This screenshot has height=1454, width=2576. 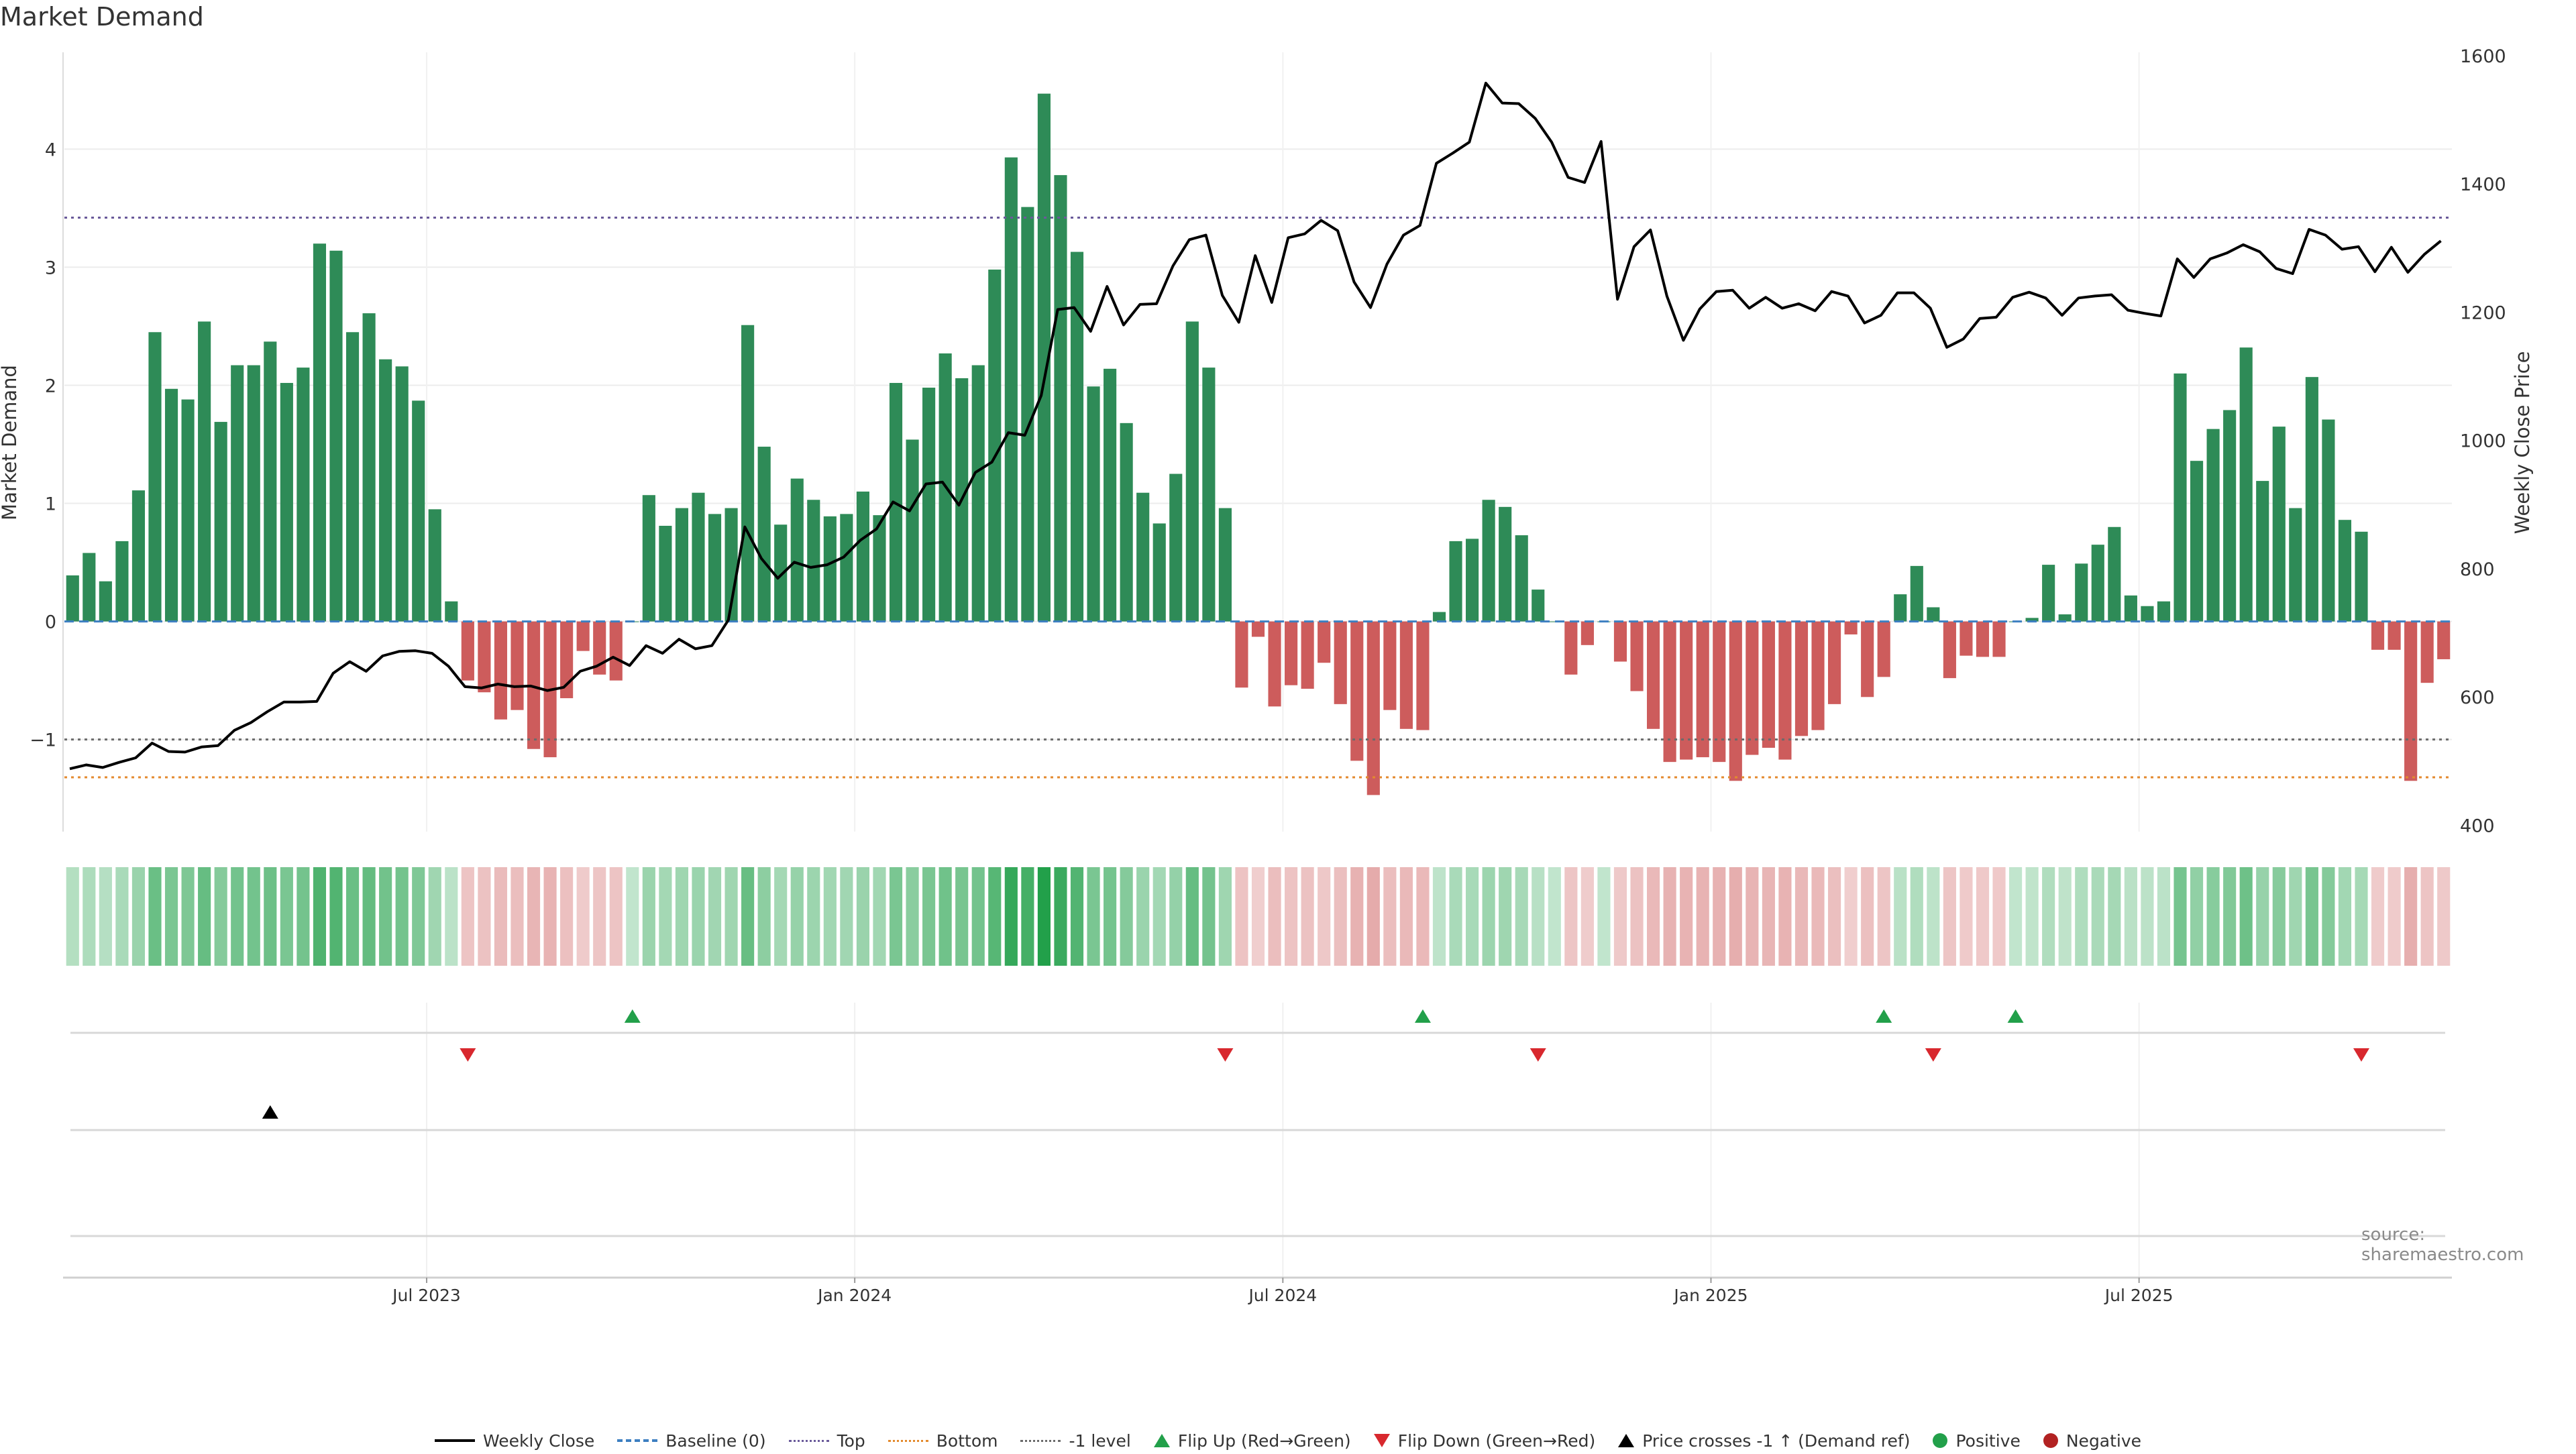 What do you see at coordinates (2483, 312) in the screenshot?
I see `y2-tick-label: 1200` at bounding box center [2483, 312].